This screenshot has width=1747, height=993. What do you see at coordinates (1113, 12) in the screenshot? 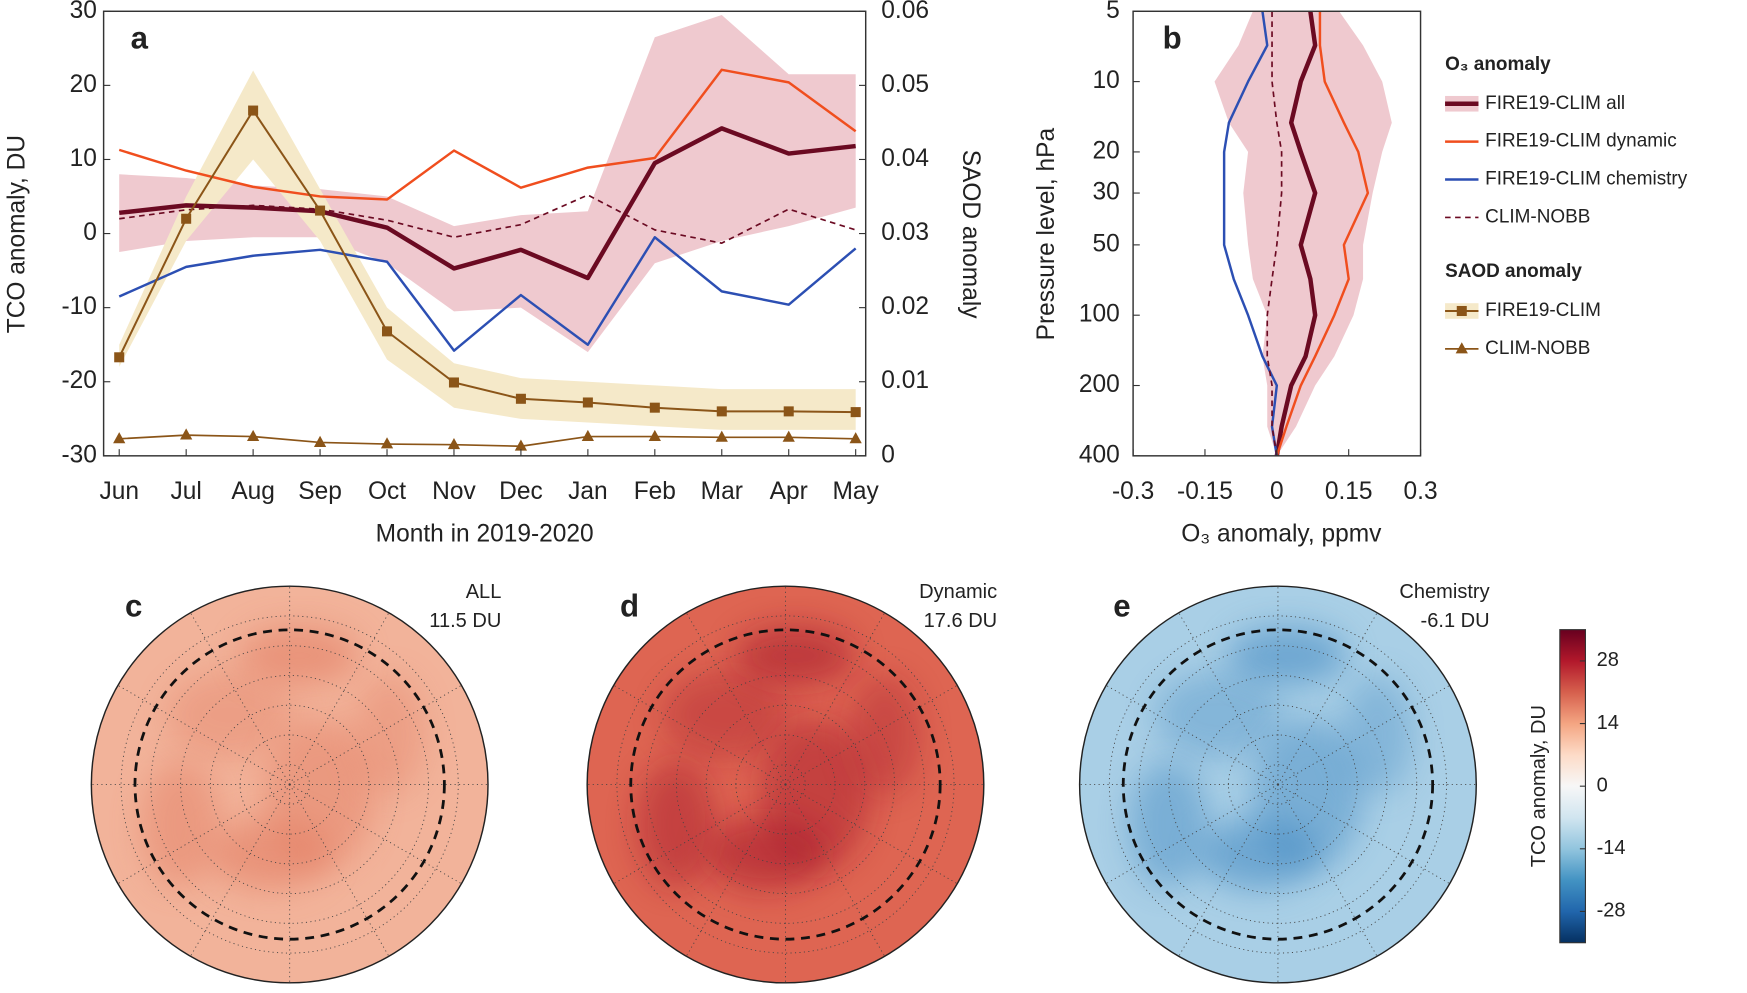
I see `y-tick-label: 5` at bounding box center [1113, 12].